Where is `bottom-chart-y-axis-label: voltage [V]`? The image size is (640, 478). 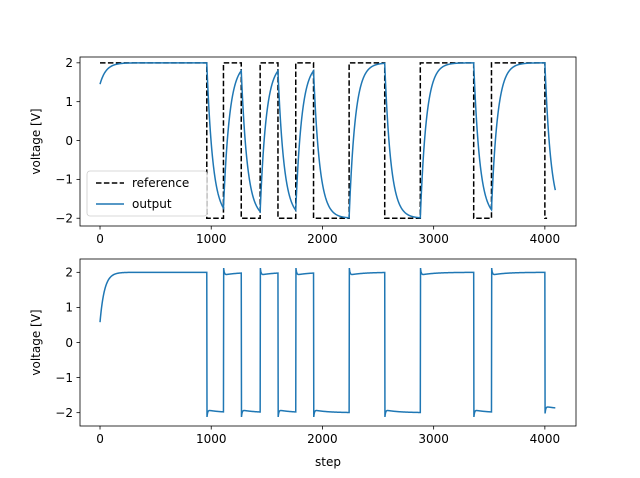
bottom-chart-y-axis-label: voltage [V] is located at coordinates (36, 342).